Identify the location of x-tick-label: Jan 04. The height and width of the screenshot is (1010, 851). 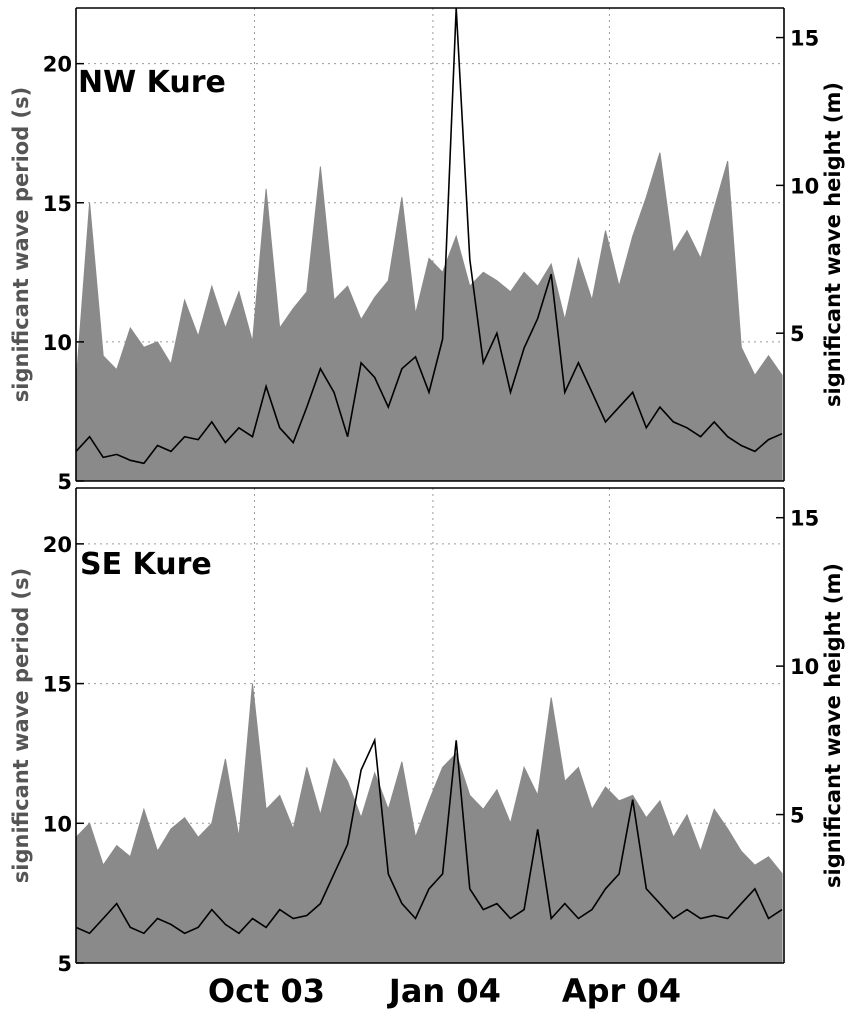
(444, 991).